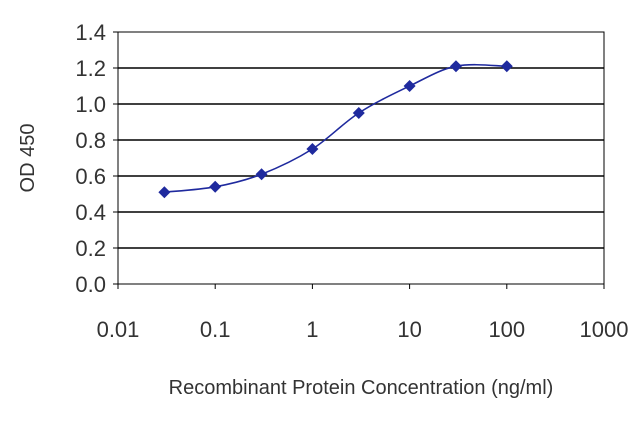 This screenshot has width=640, height=427. What do you see at coordinates (90, 212) in the screenshot?
I see `y-tick-label: 0.4` at bounding box center [90, 212].